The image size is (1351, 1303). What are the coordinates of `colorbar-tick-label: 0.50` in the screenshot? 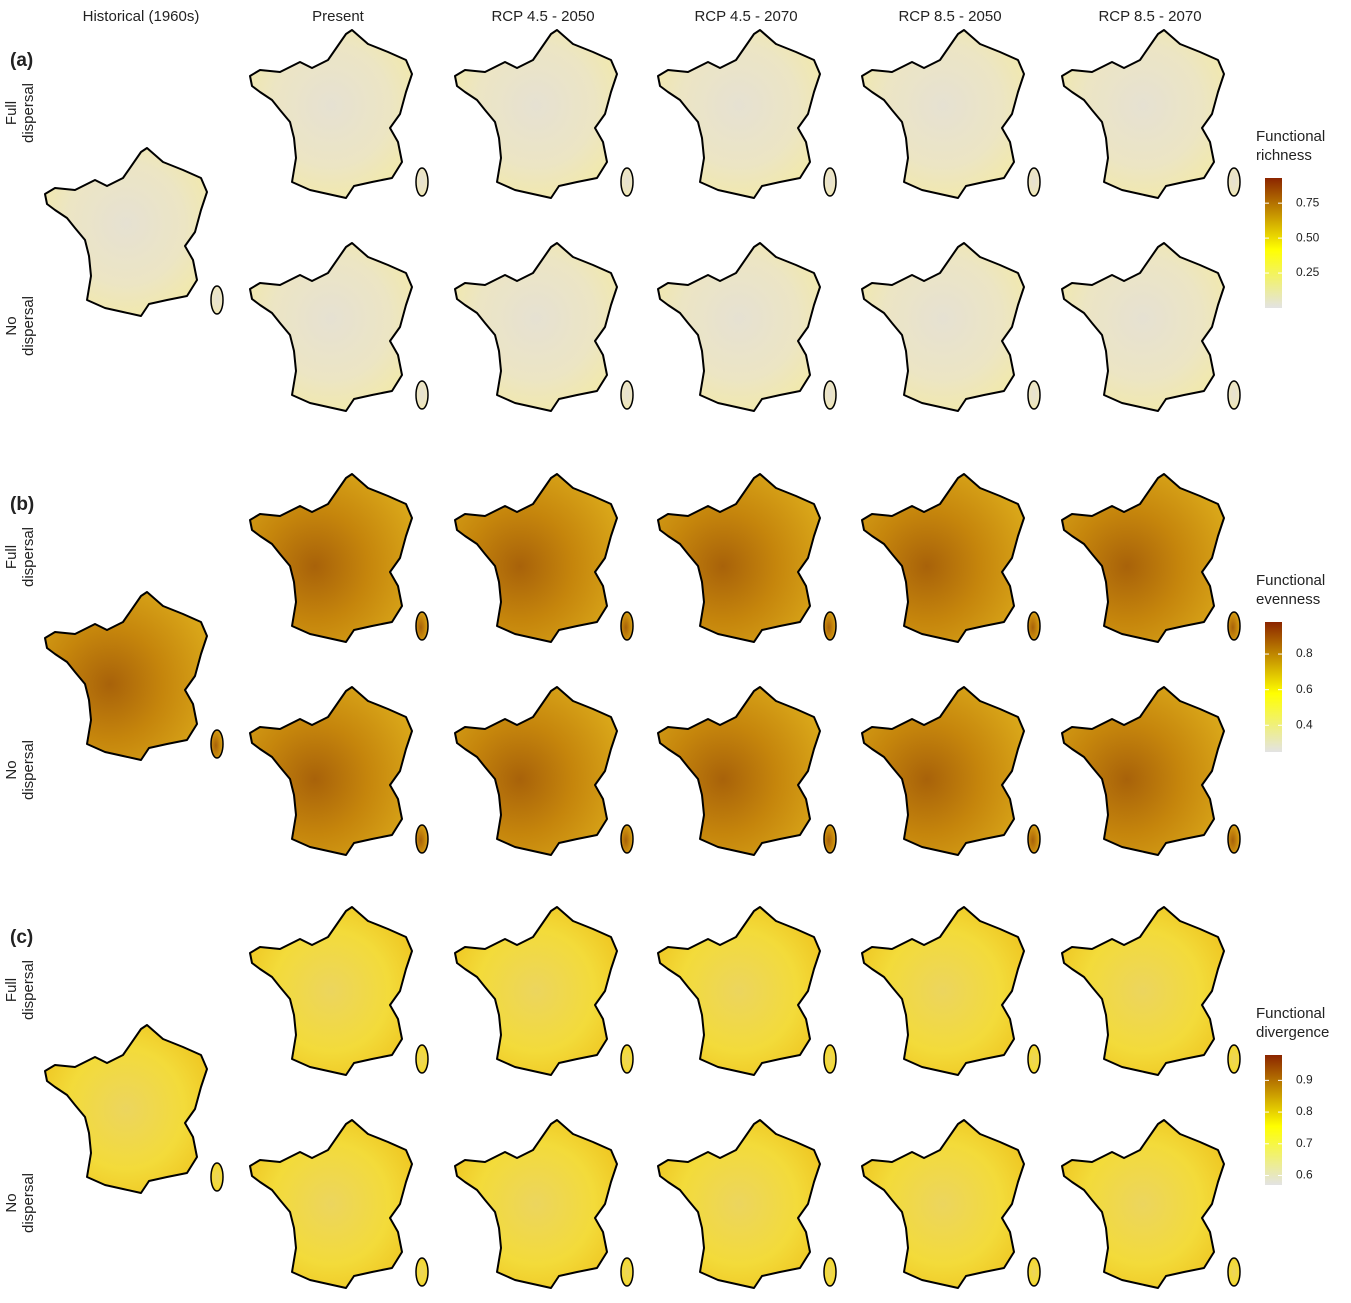 It's located at (1308, 237).